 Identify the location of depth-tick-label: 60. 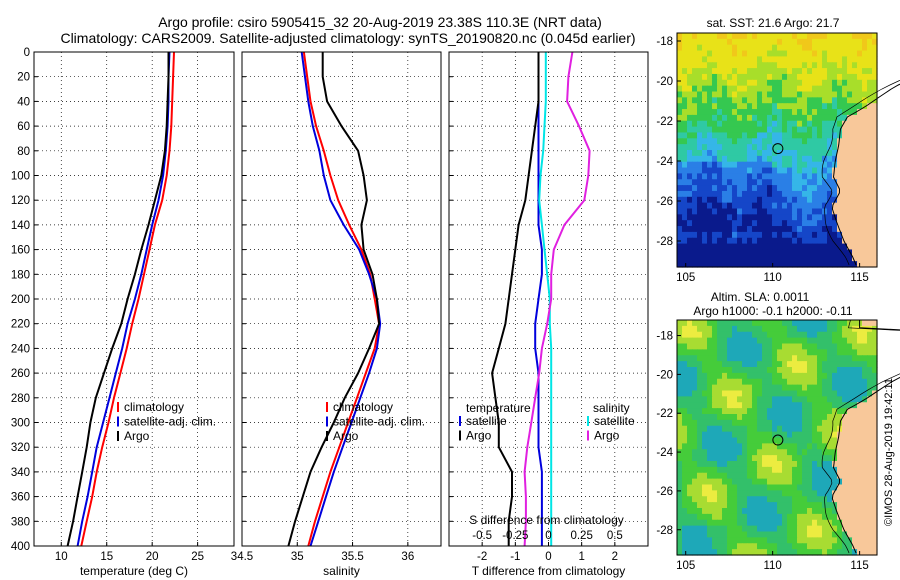
(23, 127).